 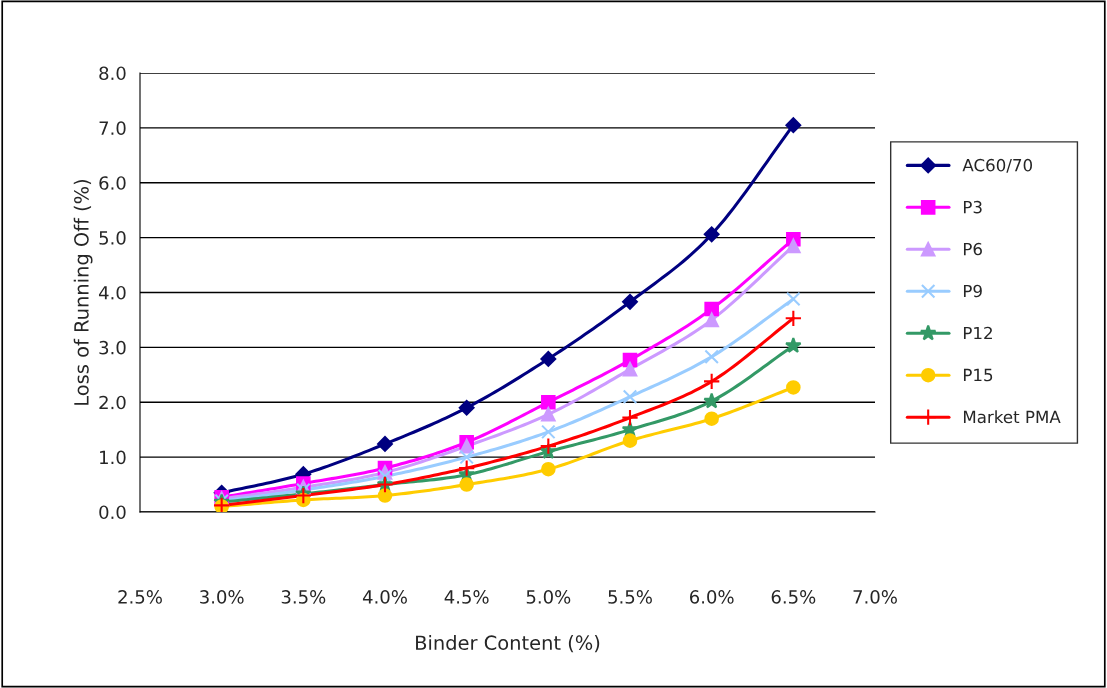 I want to click on legend-label: P12, so click(x=977, y=333).